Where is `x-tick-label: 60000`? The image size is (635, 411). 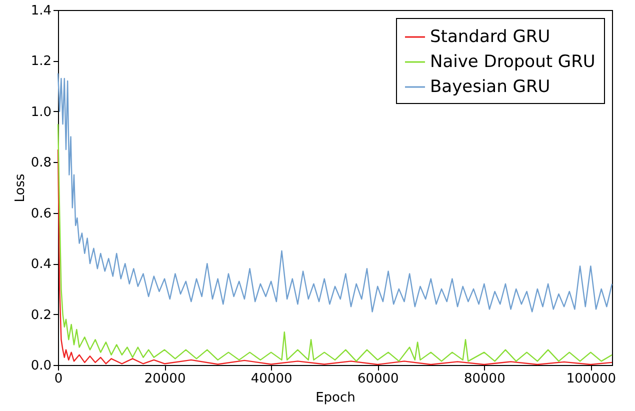
x-tick-label: 60000 is located at coordinates (378, 379).